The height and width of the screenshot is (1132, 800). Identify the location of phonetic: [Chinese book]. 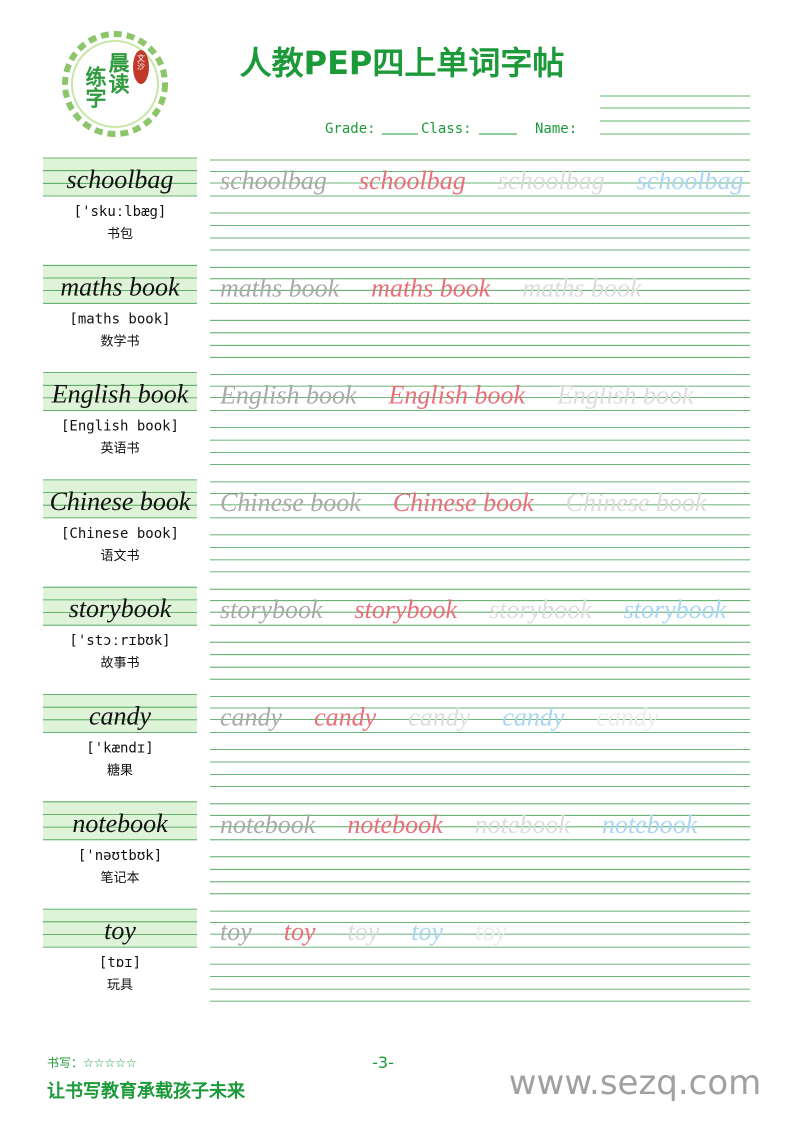
(120, 534).